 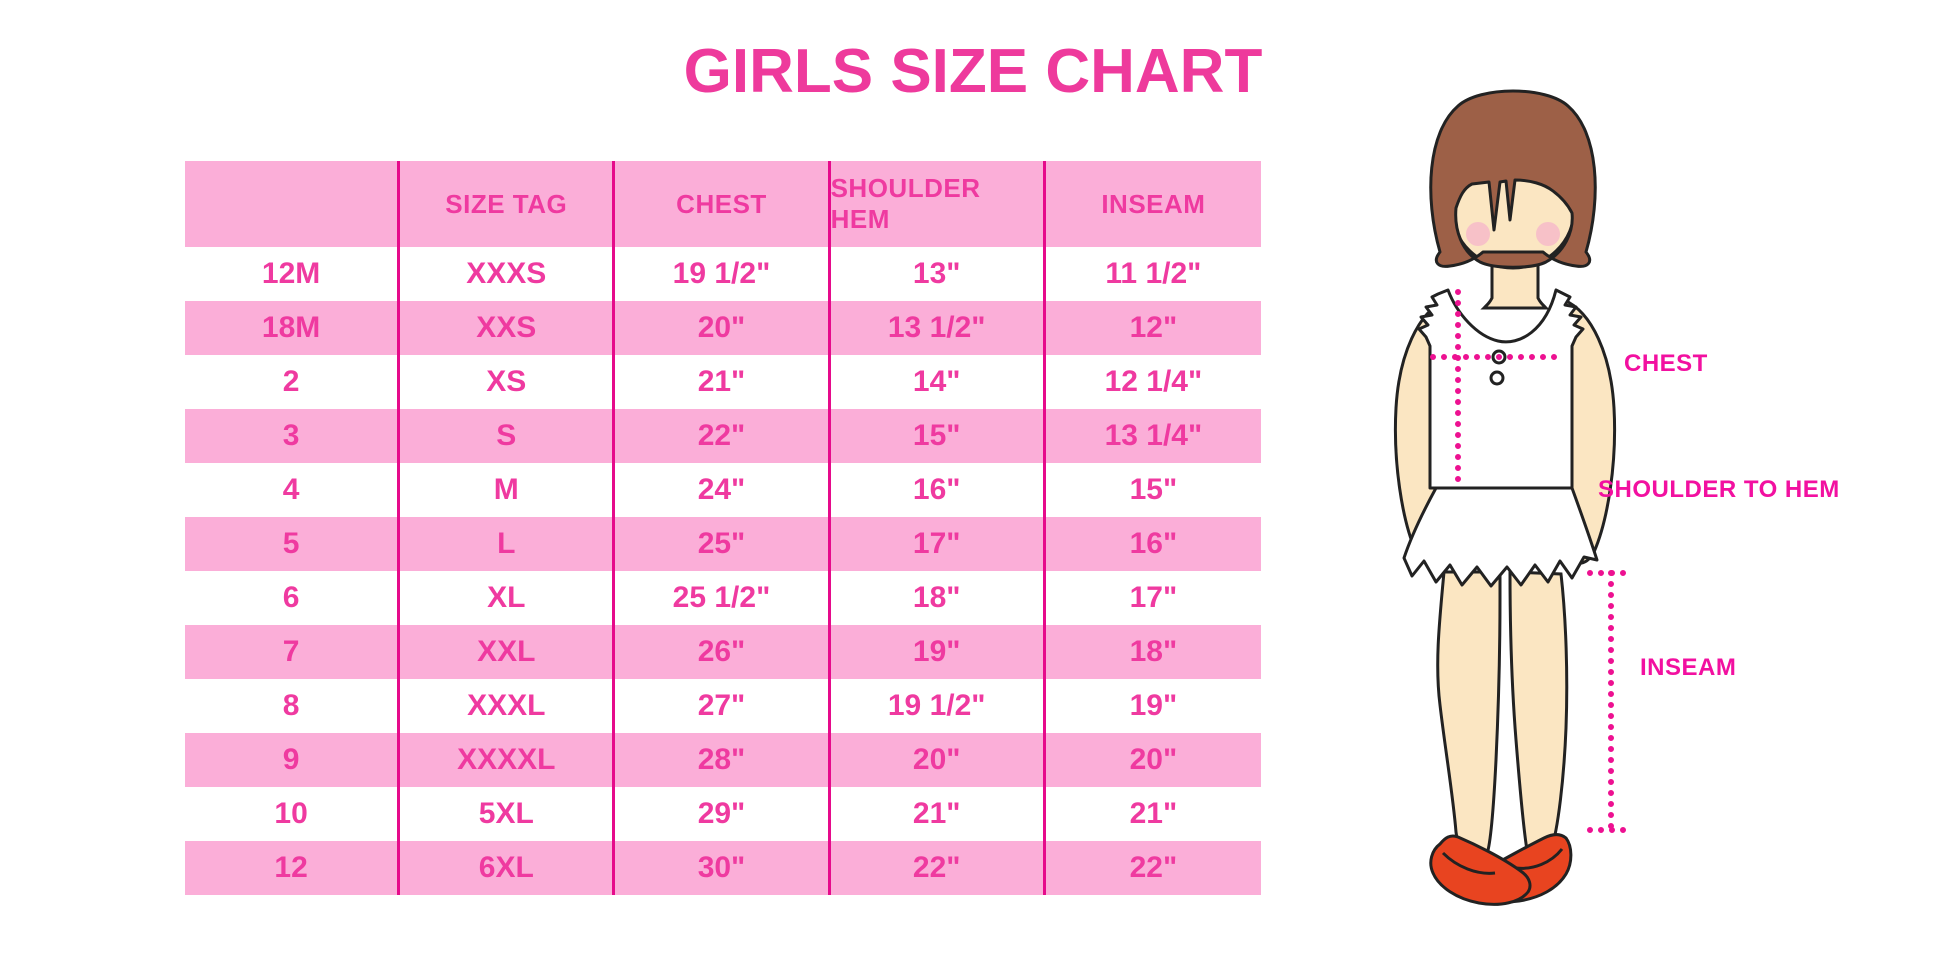 What do you see at coordinates (1513, 179) in the screenshot?
I see `girl-hair` at bounding box center [1513, 179].